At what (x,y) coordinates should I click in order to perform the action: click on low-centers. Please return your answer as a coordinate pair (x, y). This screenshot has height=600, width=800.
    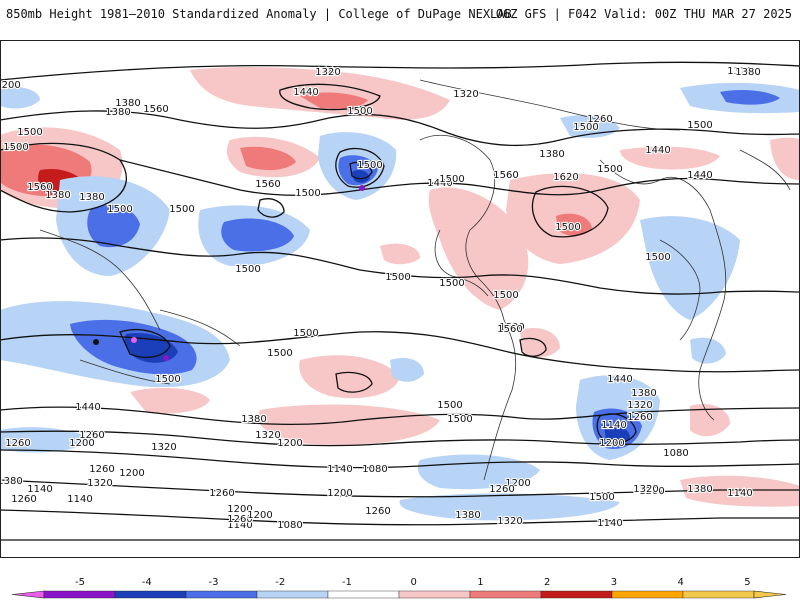
    Looking at the image, I should click on (229, 273).